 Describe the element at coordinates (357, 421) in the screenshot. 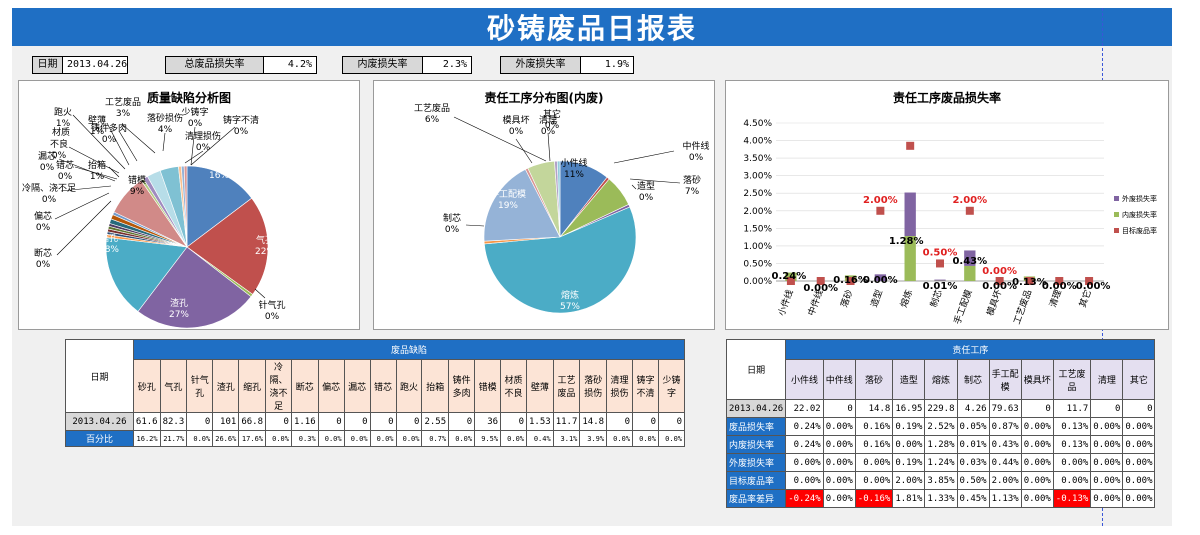

I see `defect-val-8: 0` at that location.